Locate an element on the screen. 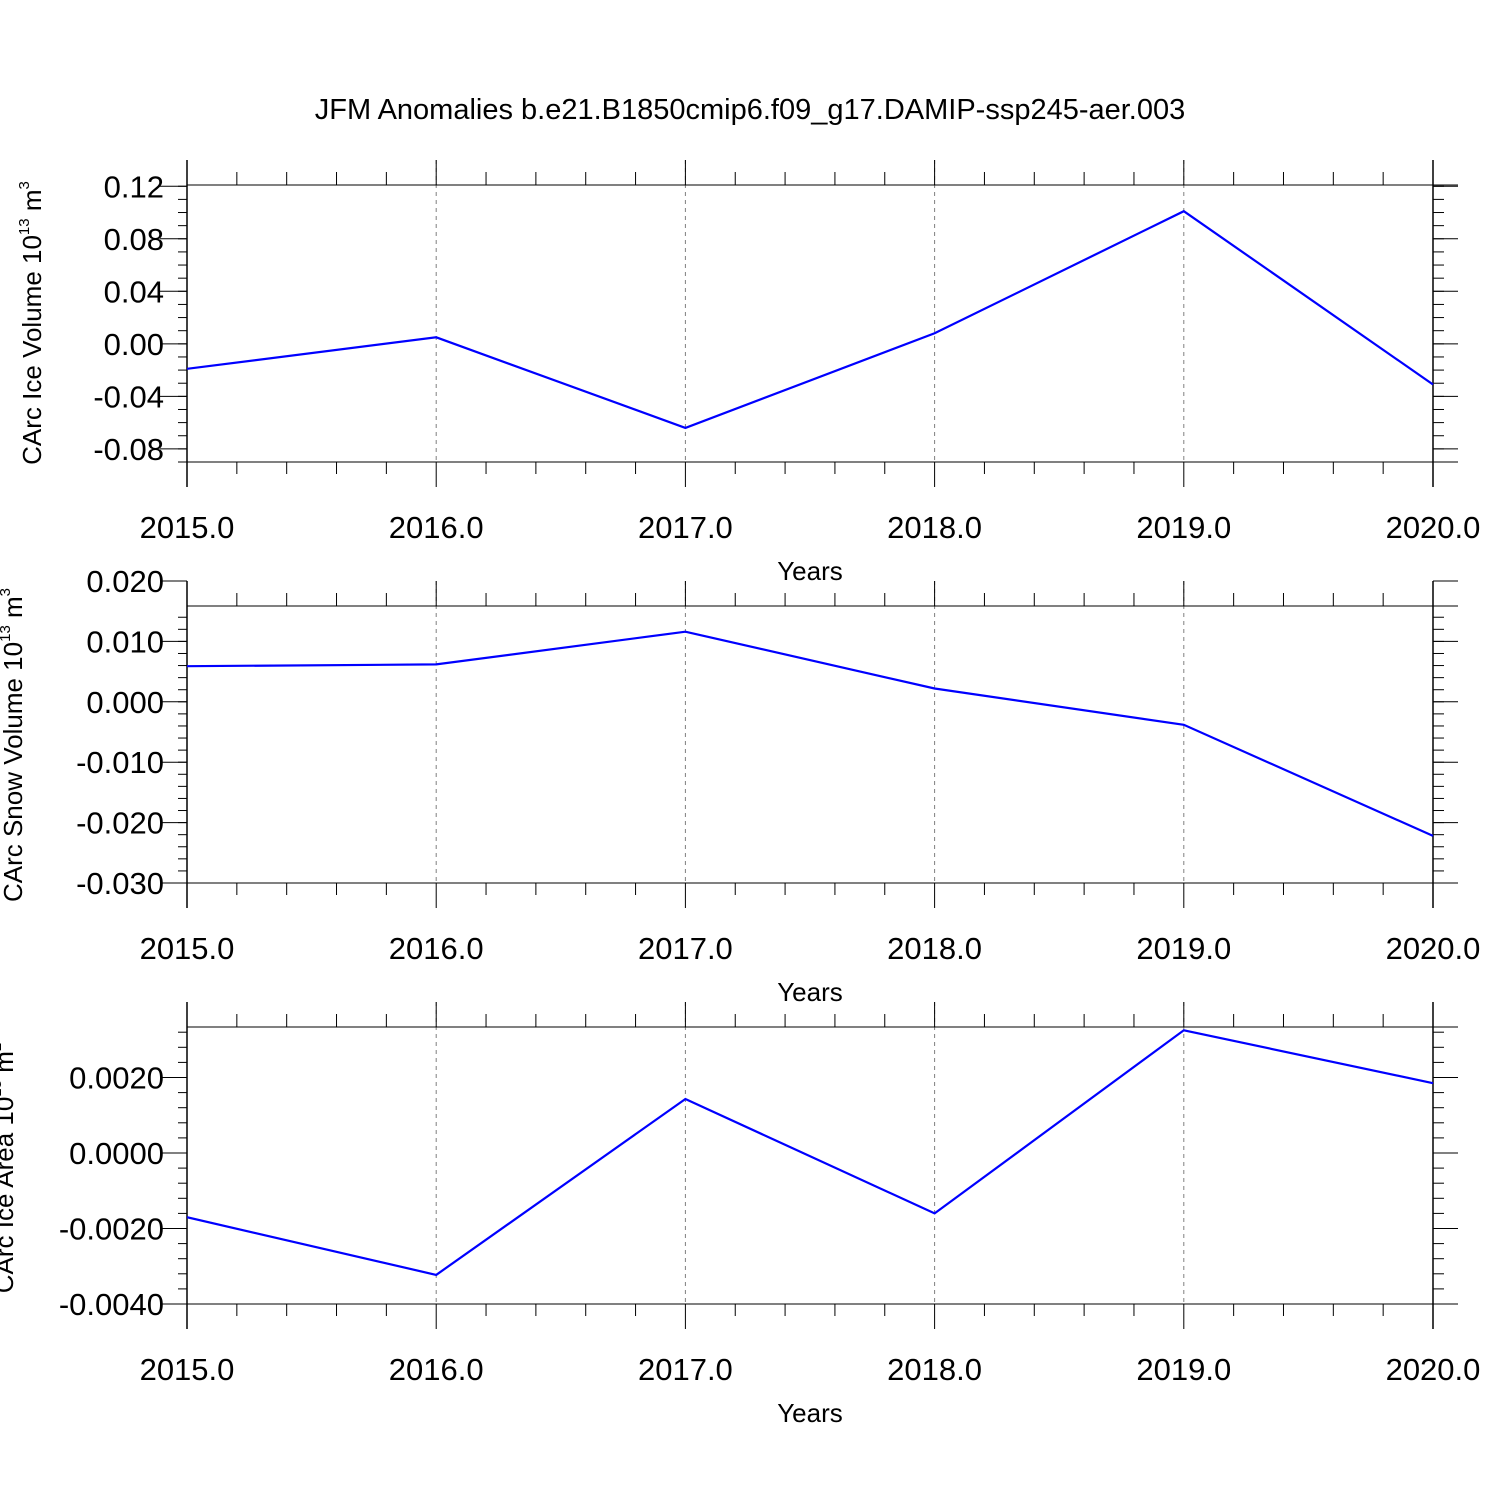 The height and width of the screenshot is (1500, 1500). y-tick-label: -0.010 is located at coordinates (120, 762).